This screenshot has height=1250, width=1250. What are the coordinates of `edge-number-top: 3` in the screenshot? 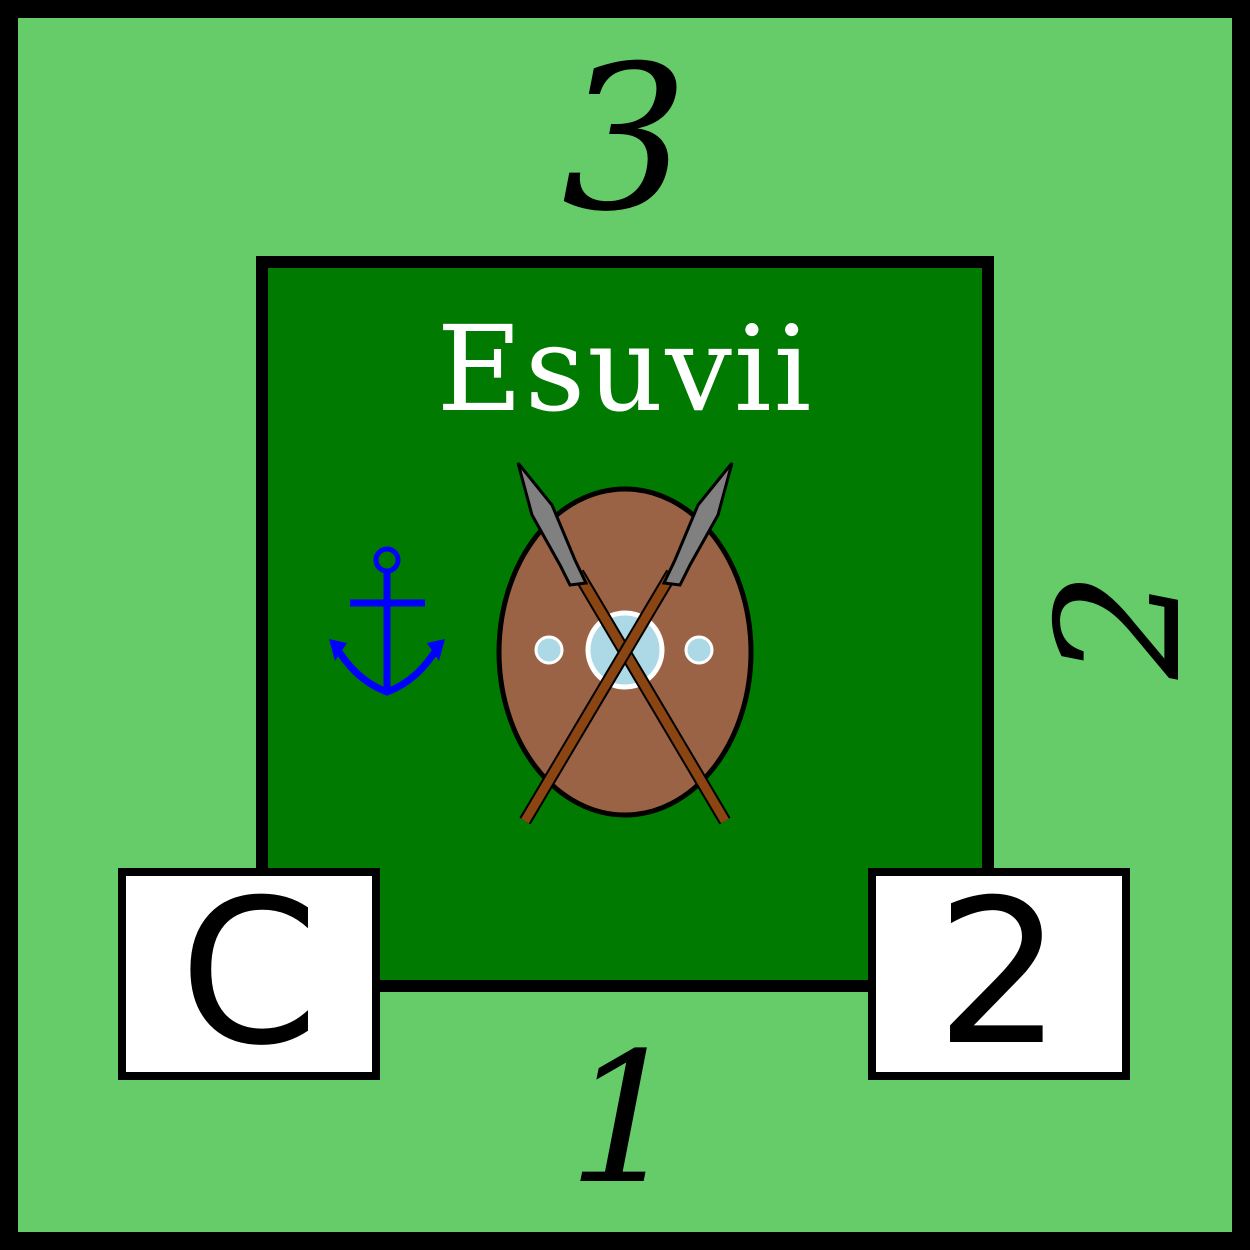 It's located at (625, 139).